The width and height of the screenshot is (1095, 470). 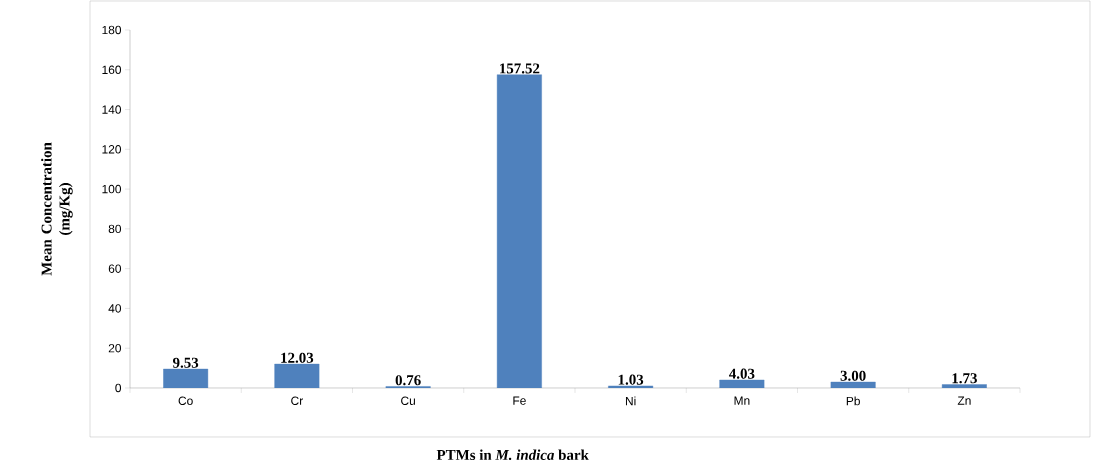 What do you see at coordinates (297, 357) in the screenshot?
I see `data-label: 12.03` at bounding box center [297, 357].